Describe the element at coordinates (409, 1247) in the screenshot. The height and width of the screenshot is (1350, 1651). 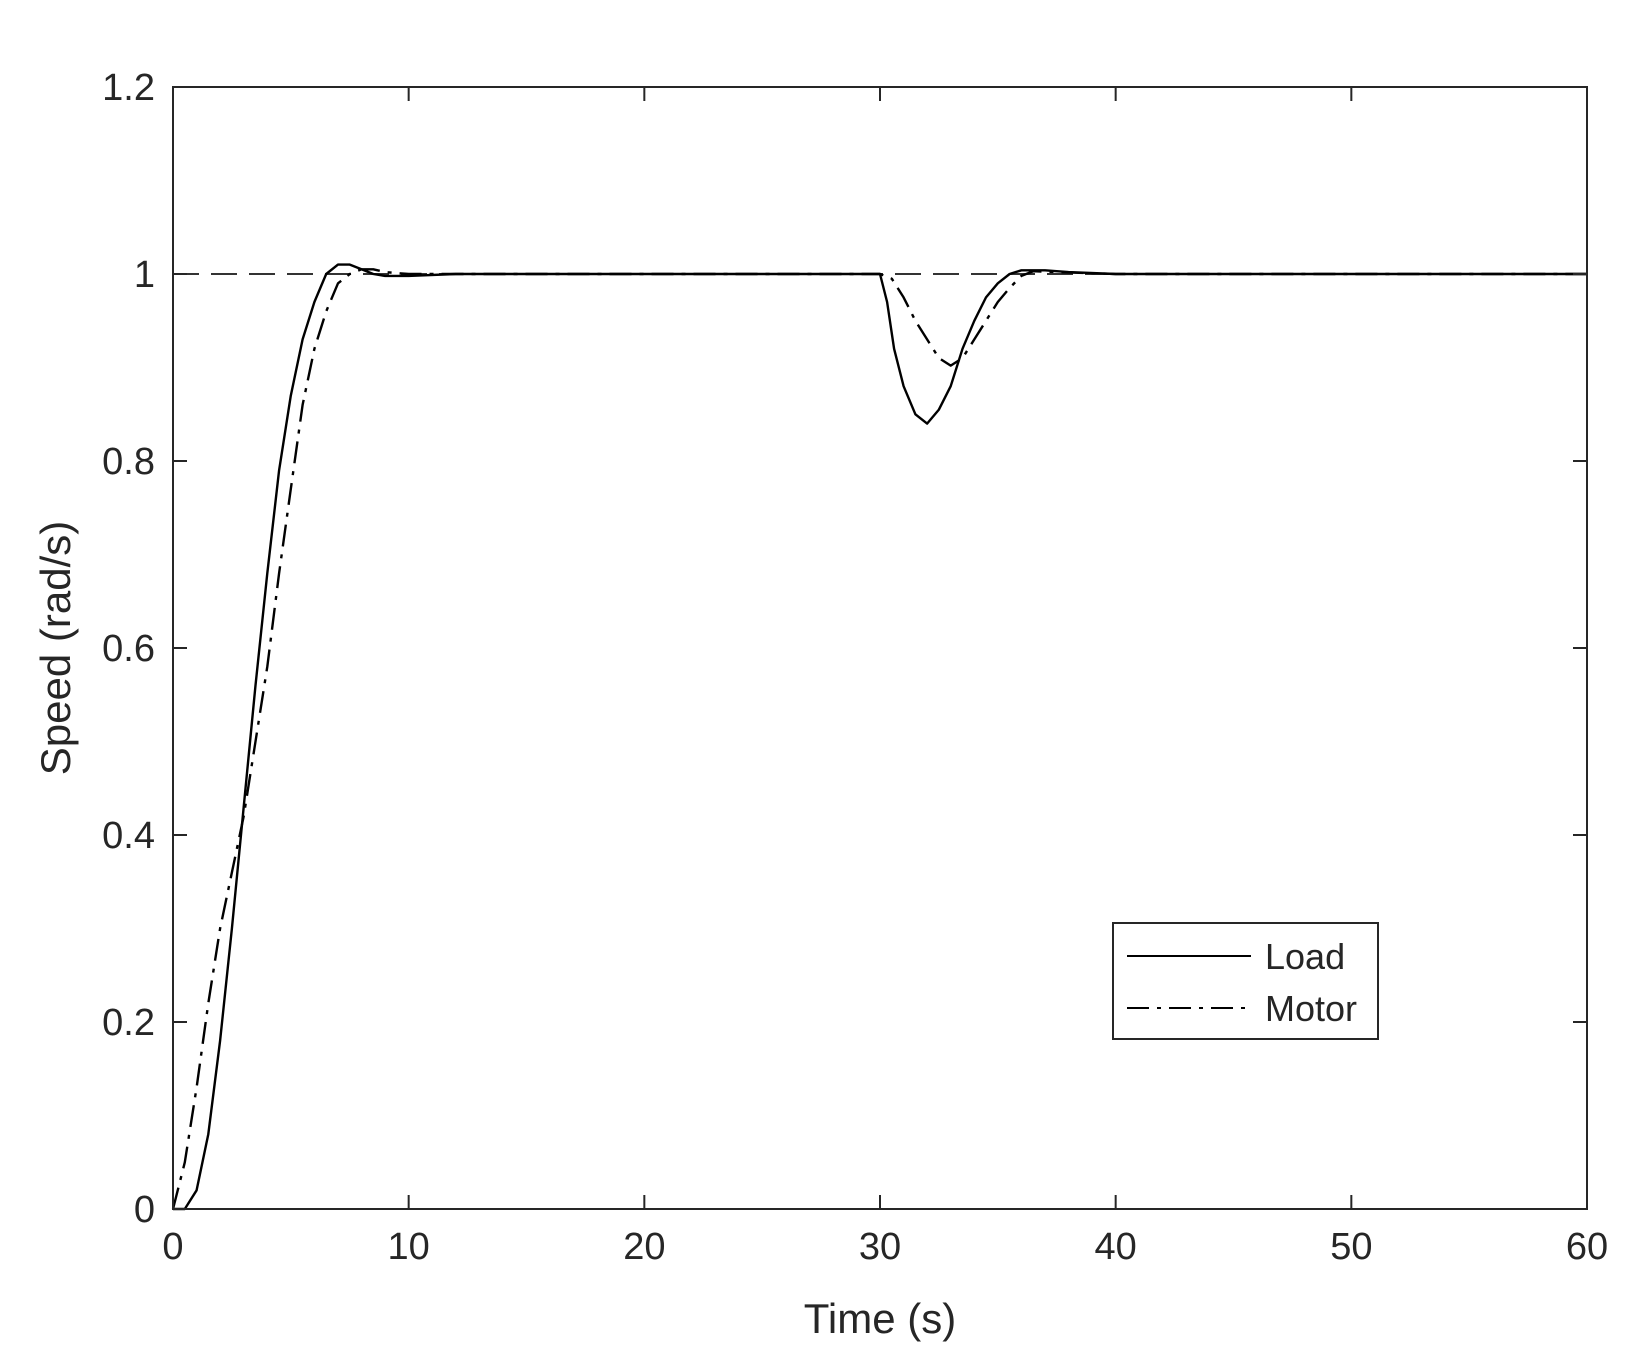
I see `x-tick-label: 10` at that location.